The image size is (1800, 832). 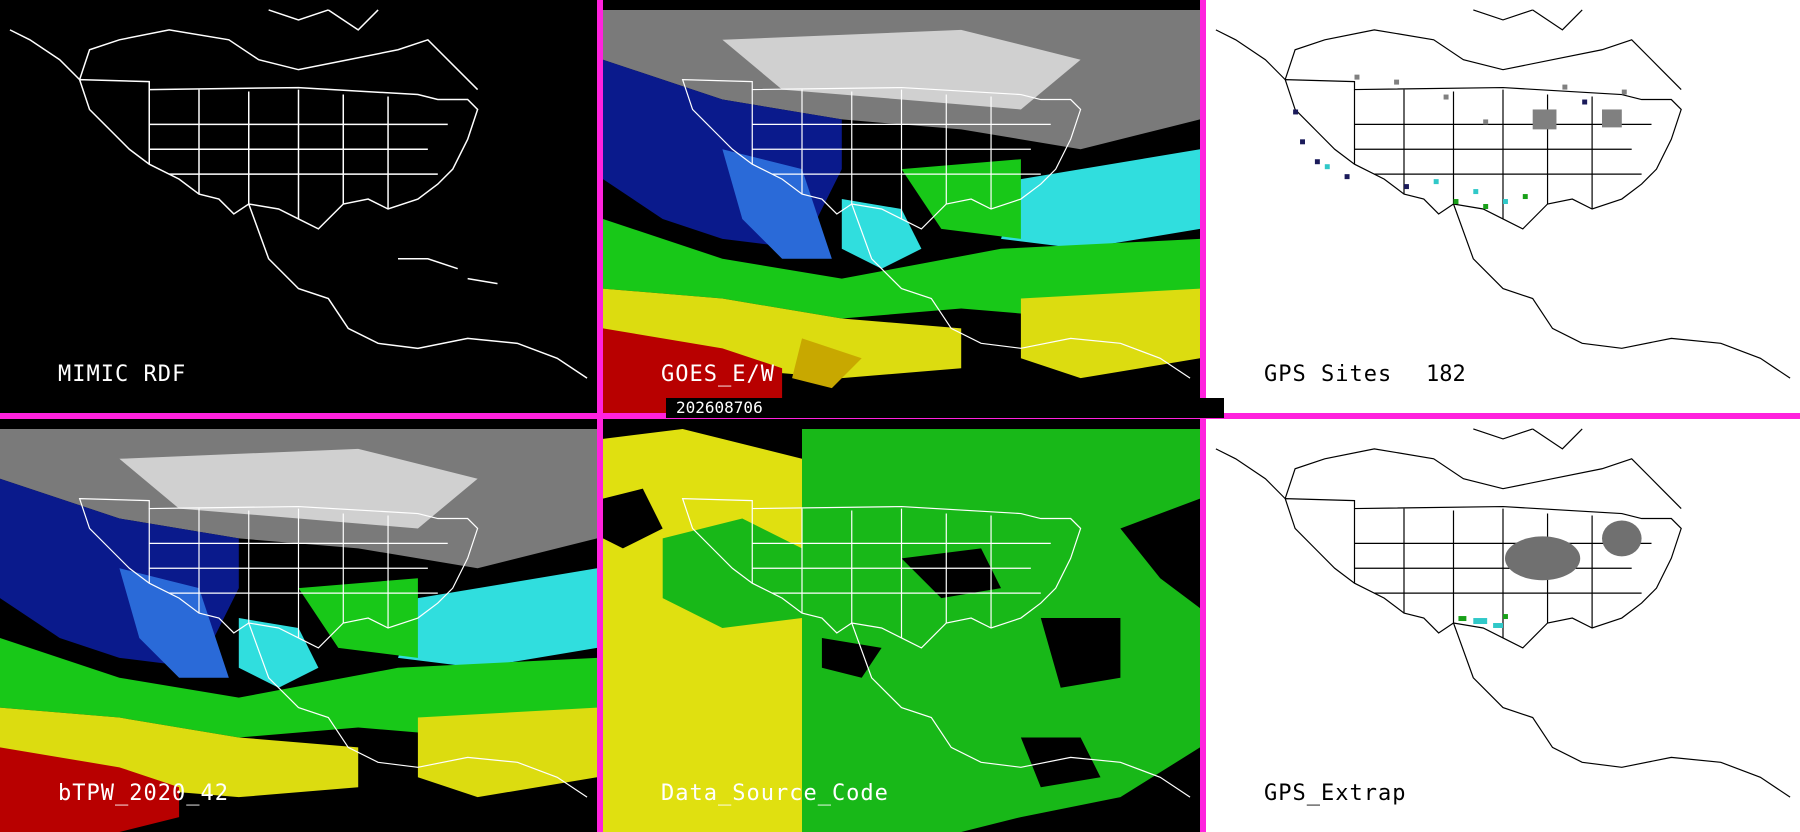 What do you see at coordinates (1446, 374) in the screenshot?
I see `gps-site-count: 182` at bounding box center [1446, 374].